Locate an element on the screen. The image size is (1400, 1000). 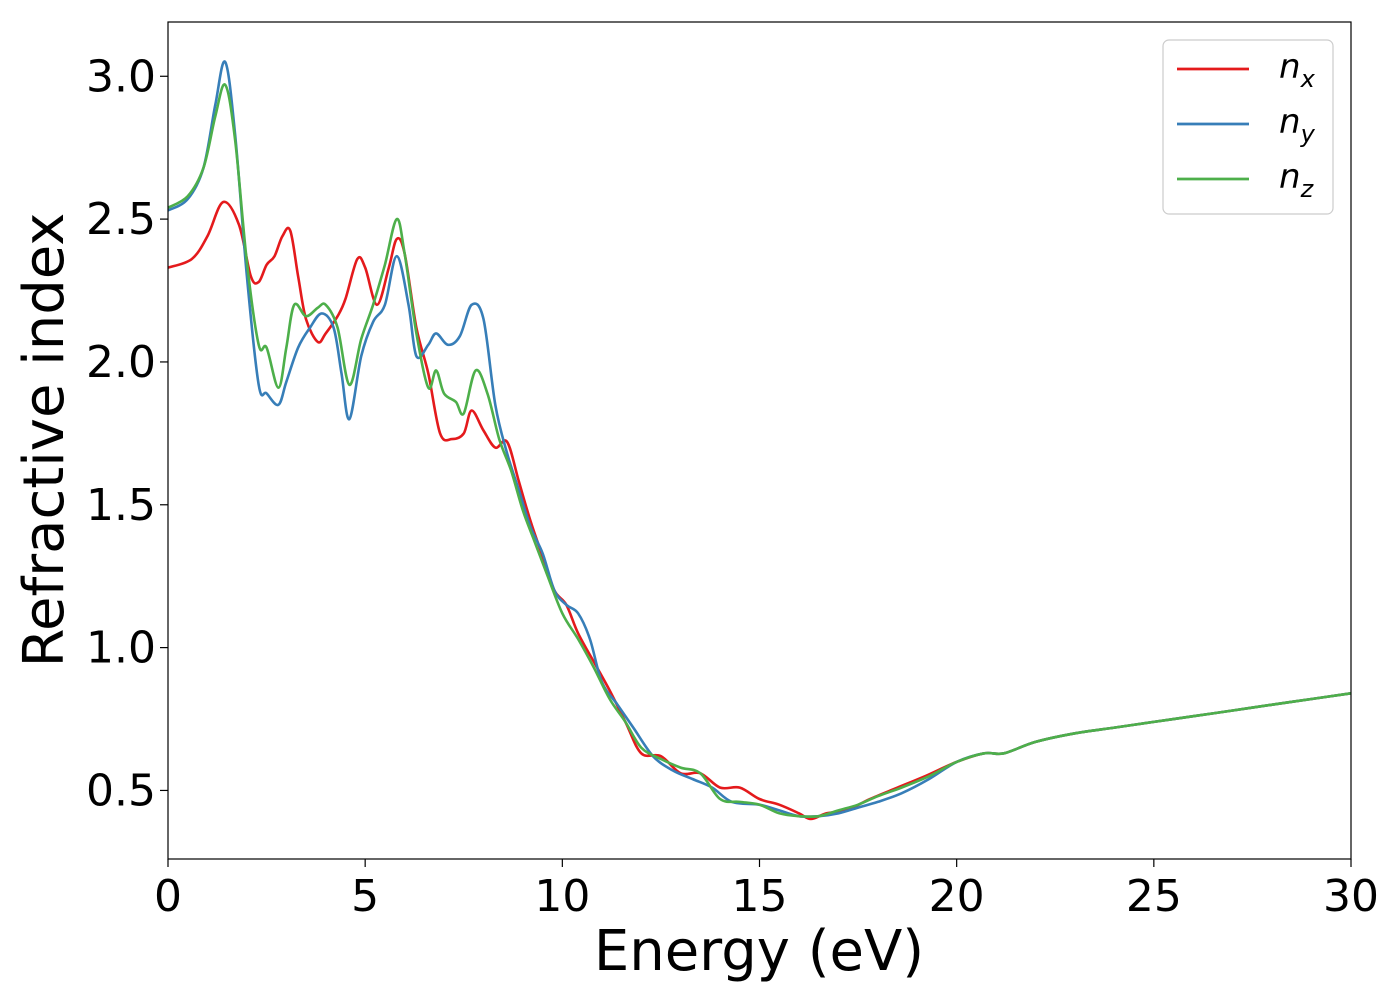
legend-label-nz: nz is located at coordinates (1297, 180).